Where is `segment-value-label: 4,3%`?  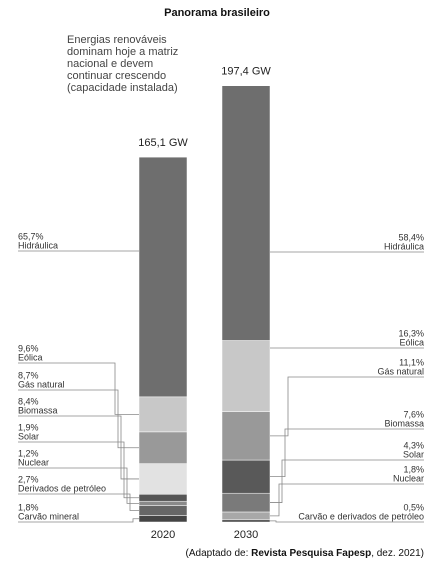
segment-value-label: 4,3% is located at coordinates (413, 445).